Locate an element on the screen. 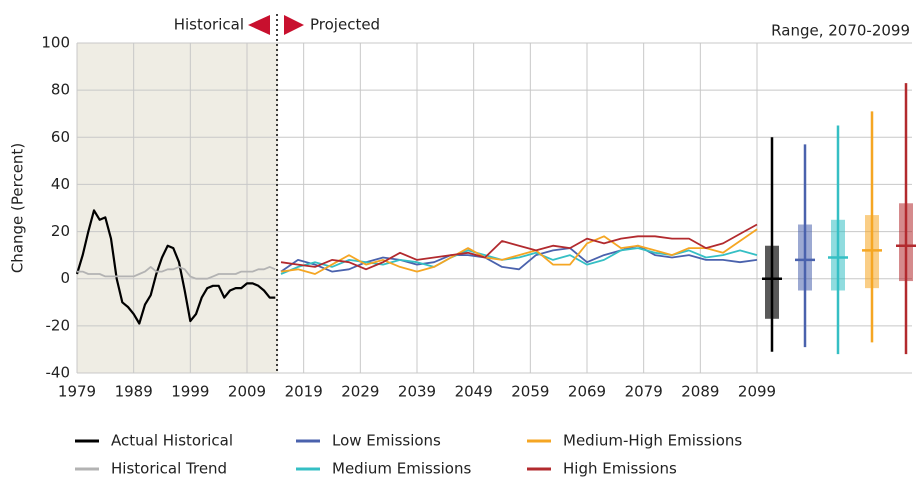 This screenshot has height=487, width=922. x-tick-label: 2049 is located at coordinates (474, 392).